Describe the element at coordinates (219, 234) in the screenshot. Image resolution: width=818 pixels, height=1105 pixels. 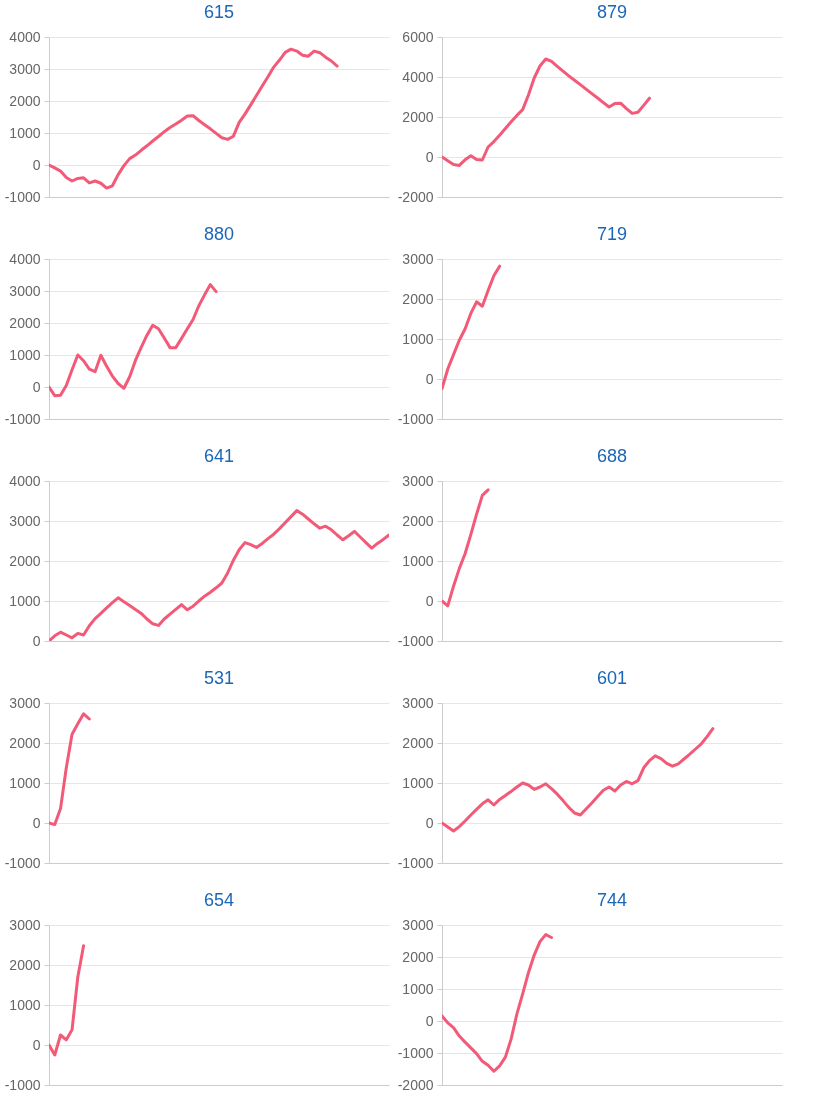
I see `chart-title: 880` at that location.